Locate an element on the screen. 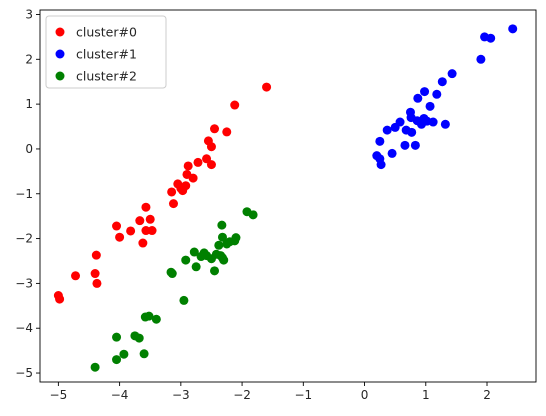 The image size is (546, 416). y-tick-label: −5 is located at coordinates (24, 373).